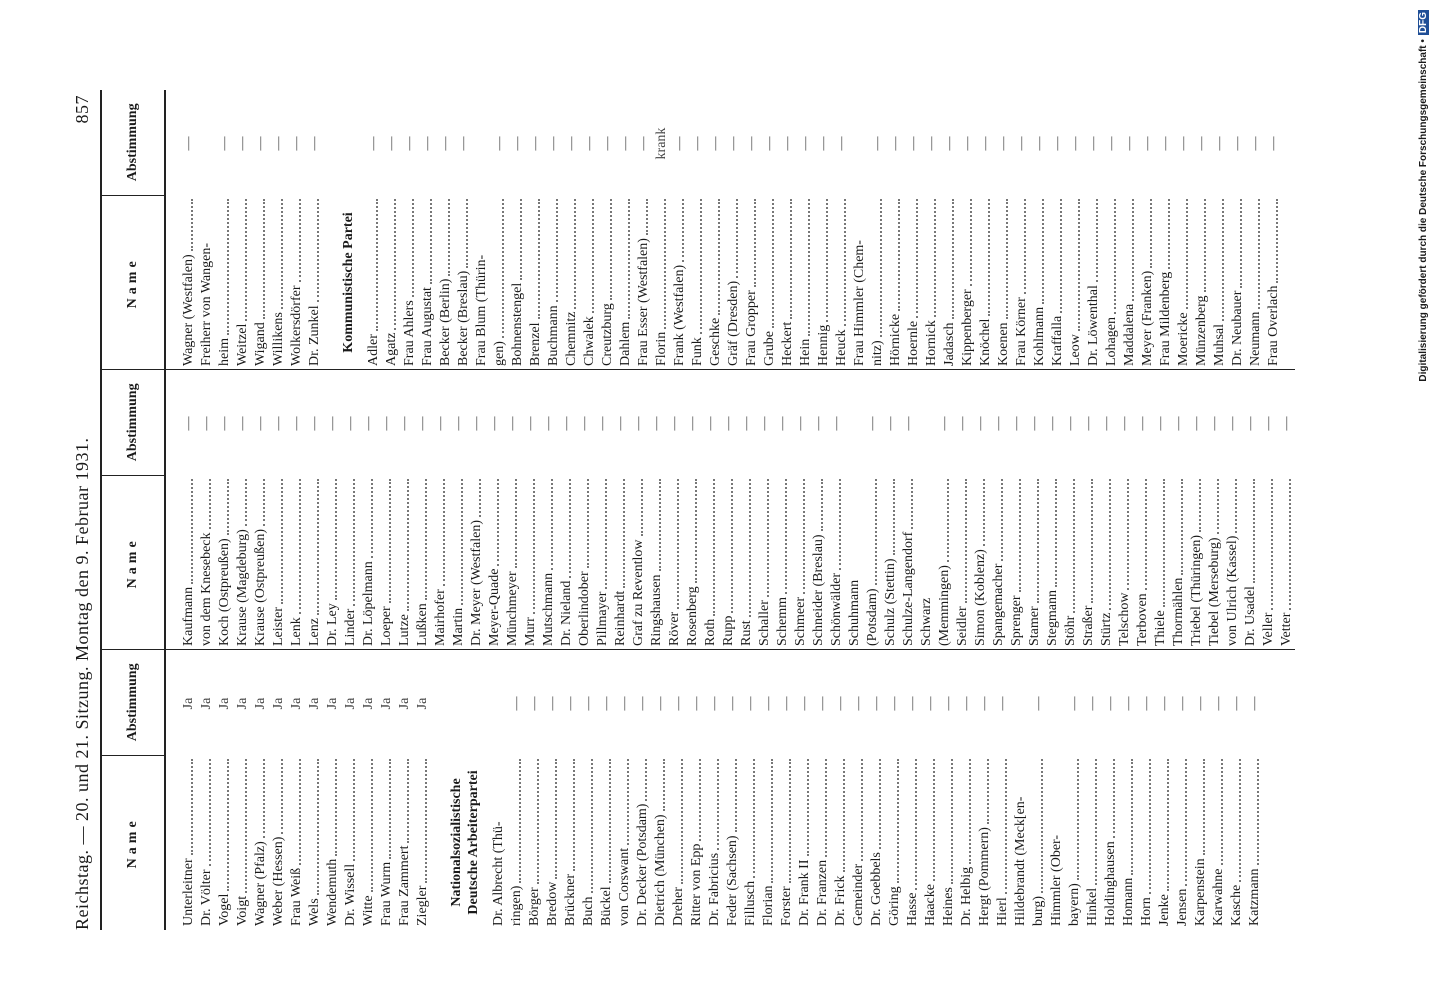 Image resolution: width=1434 pixels, height=1000 pixels. What do you see at coordinates (476, 583) in the screenshot?
I see `member-name: Dr. Meyer (Westfalen)` at bounding box center [476, 583].